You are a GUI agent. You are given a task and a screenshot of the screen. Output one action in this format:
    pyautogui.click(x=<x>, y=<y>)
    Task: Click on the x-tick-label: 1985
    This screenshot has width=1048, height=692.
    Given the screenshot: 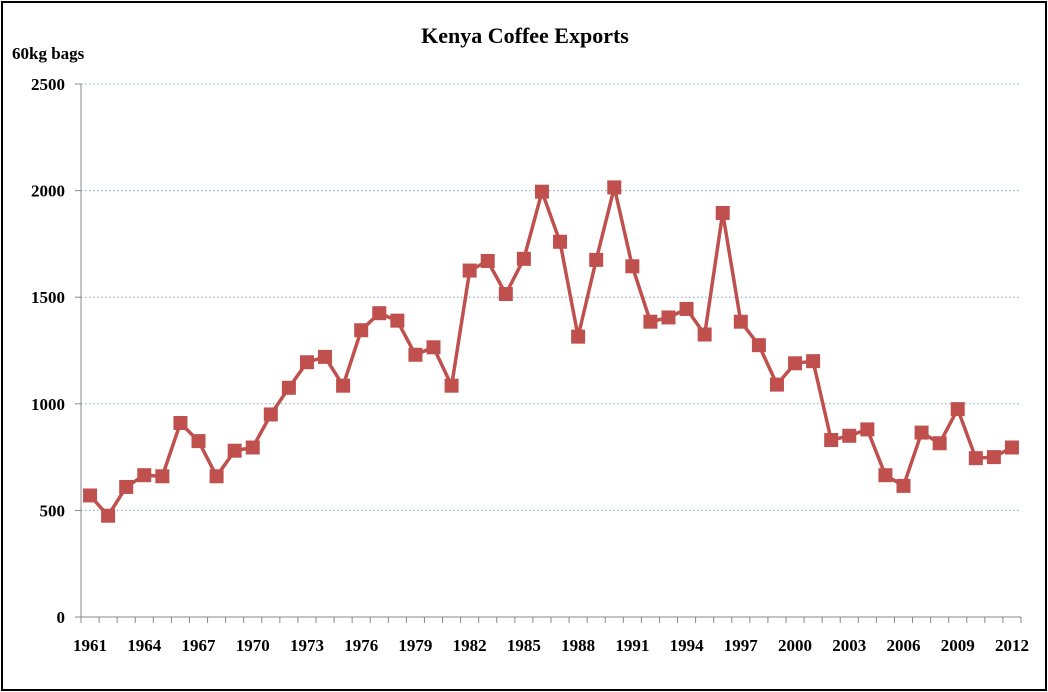 What is the action you would take?
    pyautogui.click(x=524, y=645)
    